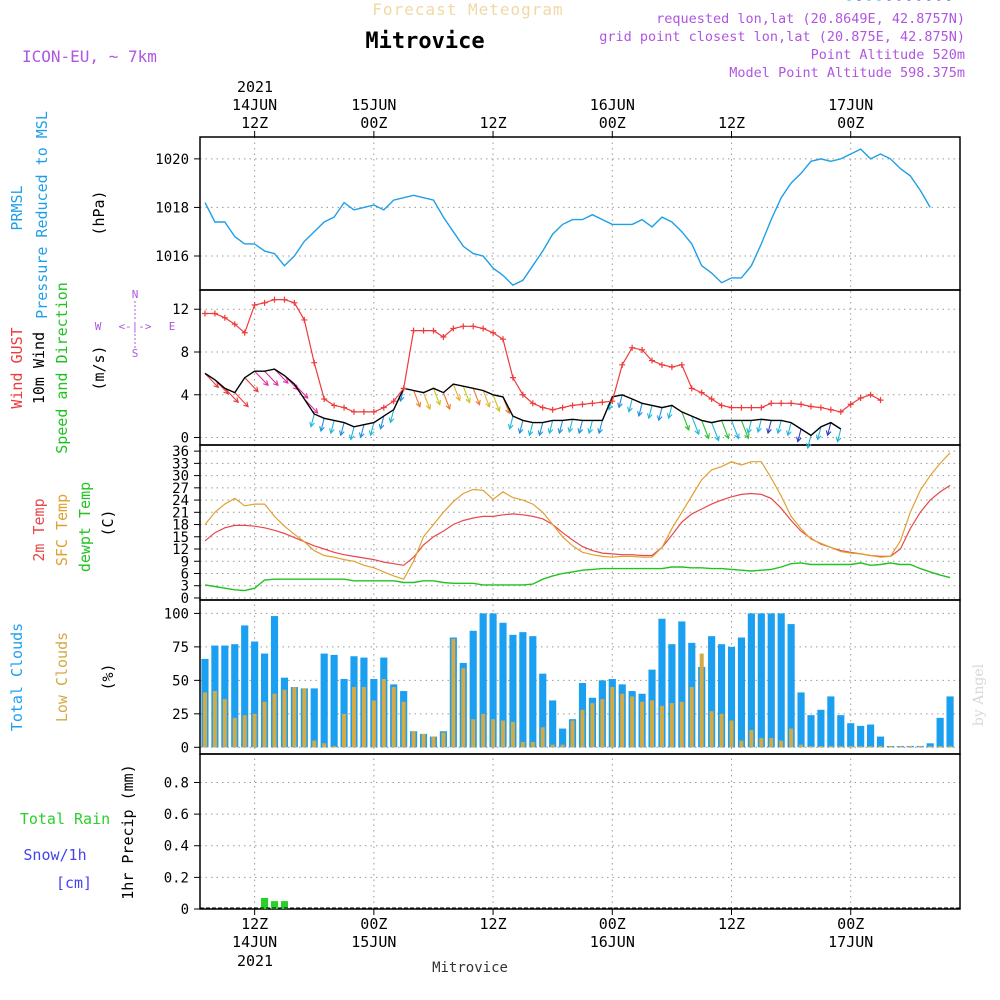 This screenshot has width=1000, height=1000. Describe the element at coordinates (185, 574) in the screenshot. I see `y-tick-label: 6` at that location.